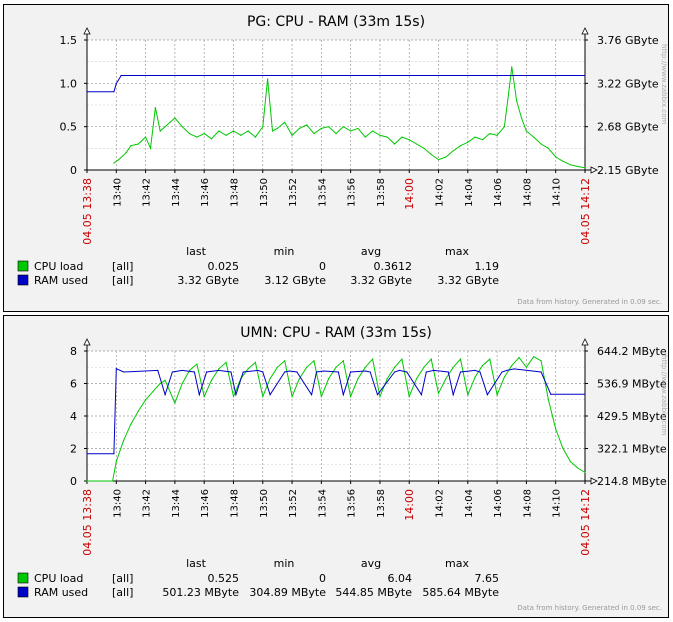 This screenshot has height=622, width=673. I want to click on left-tick-label: 1.5, so click(69, 40).